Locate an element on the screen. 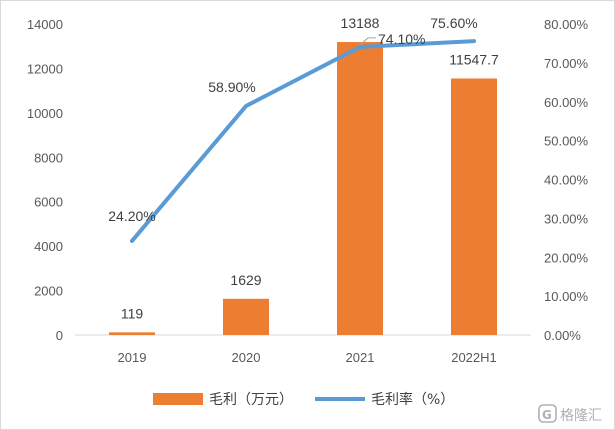 This screenshot has width=615, height=430. watermark: G 格隆汇 is located at coordinates (570, 414).